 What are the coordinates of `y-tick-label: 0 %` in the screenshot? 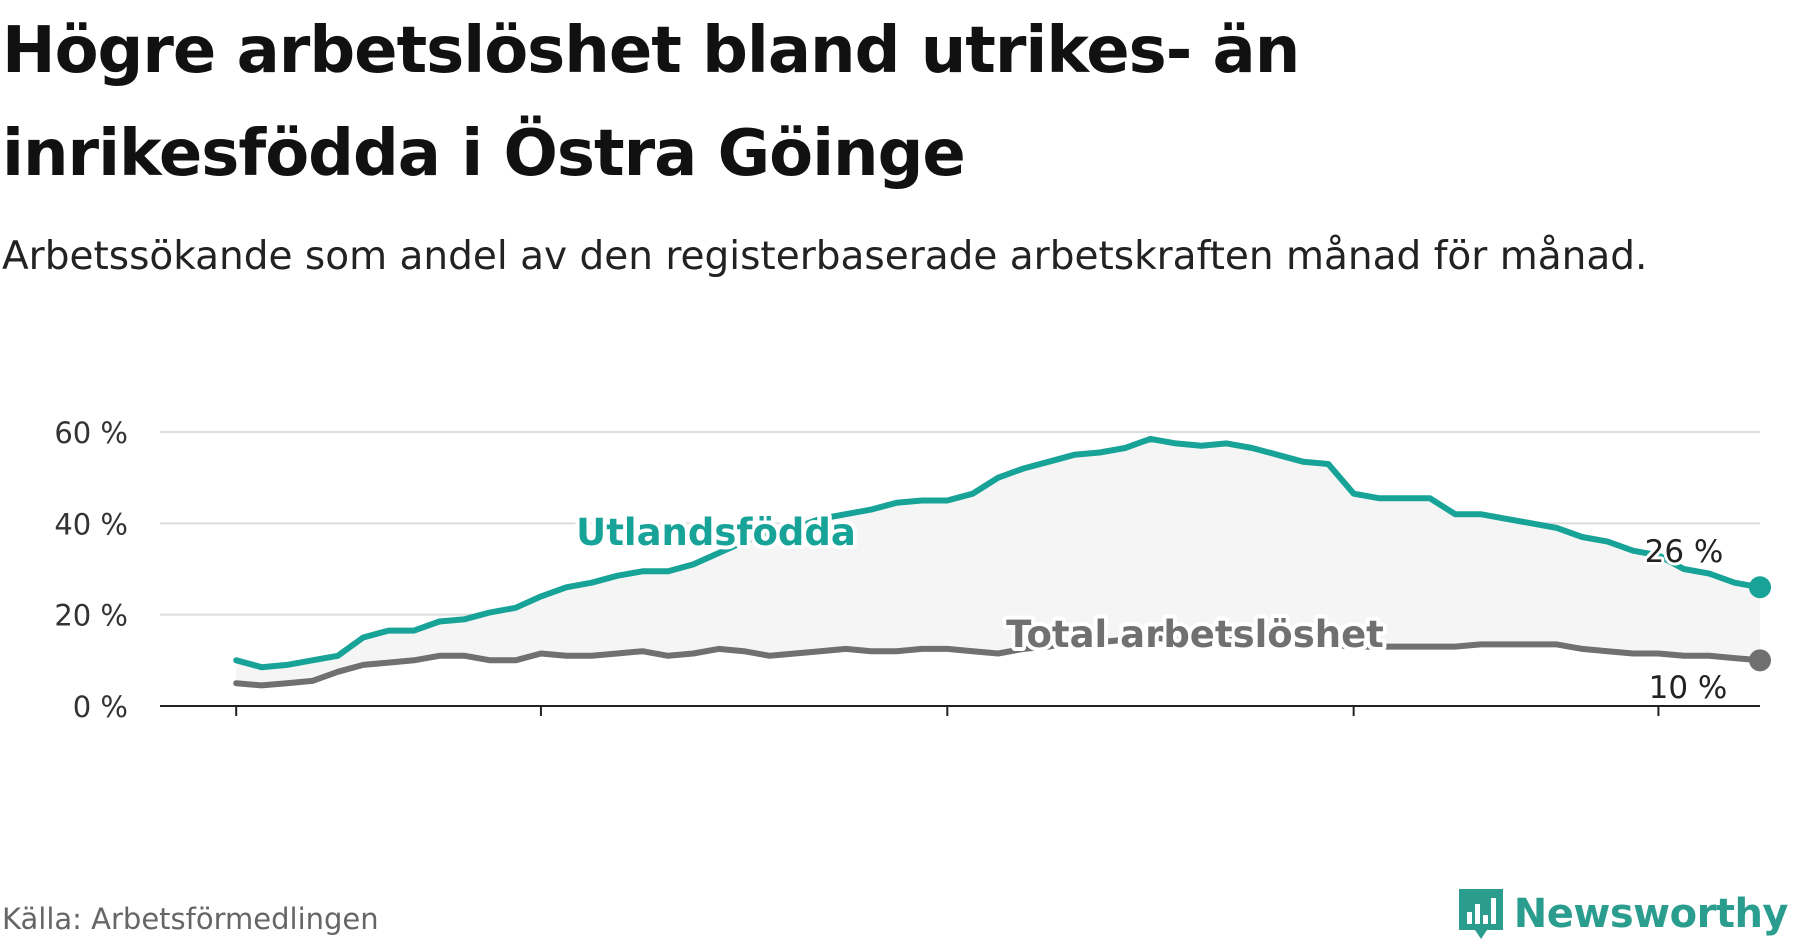 It's located at (100, 707).